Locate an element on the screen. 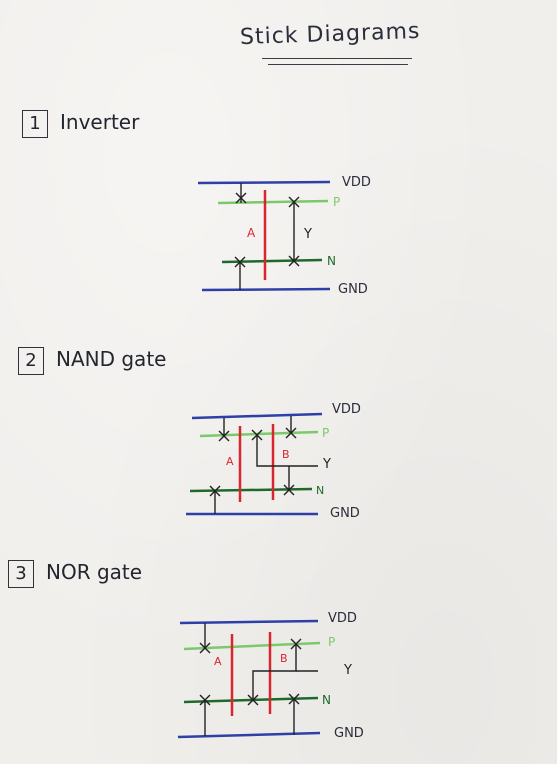  section-nor-heading: 3 NOR gate is located at coordinates (75, 574).